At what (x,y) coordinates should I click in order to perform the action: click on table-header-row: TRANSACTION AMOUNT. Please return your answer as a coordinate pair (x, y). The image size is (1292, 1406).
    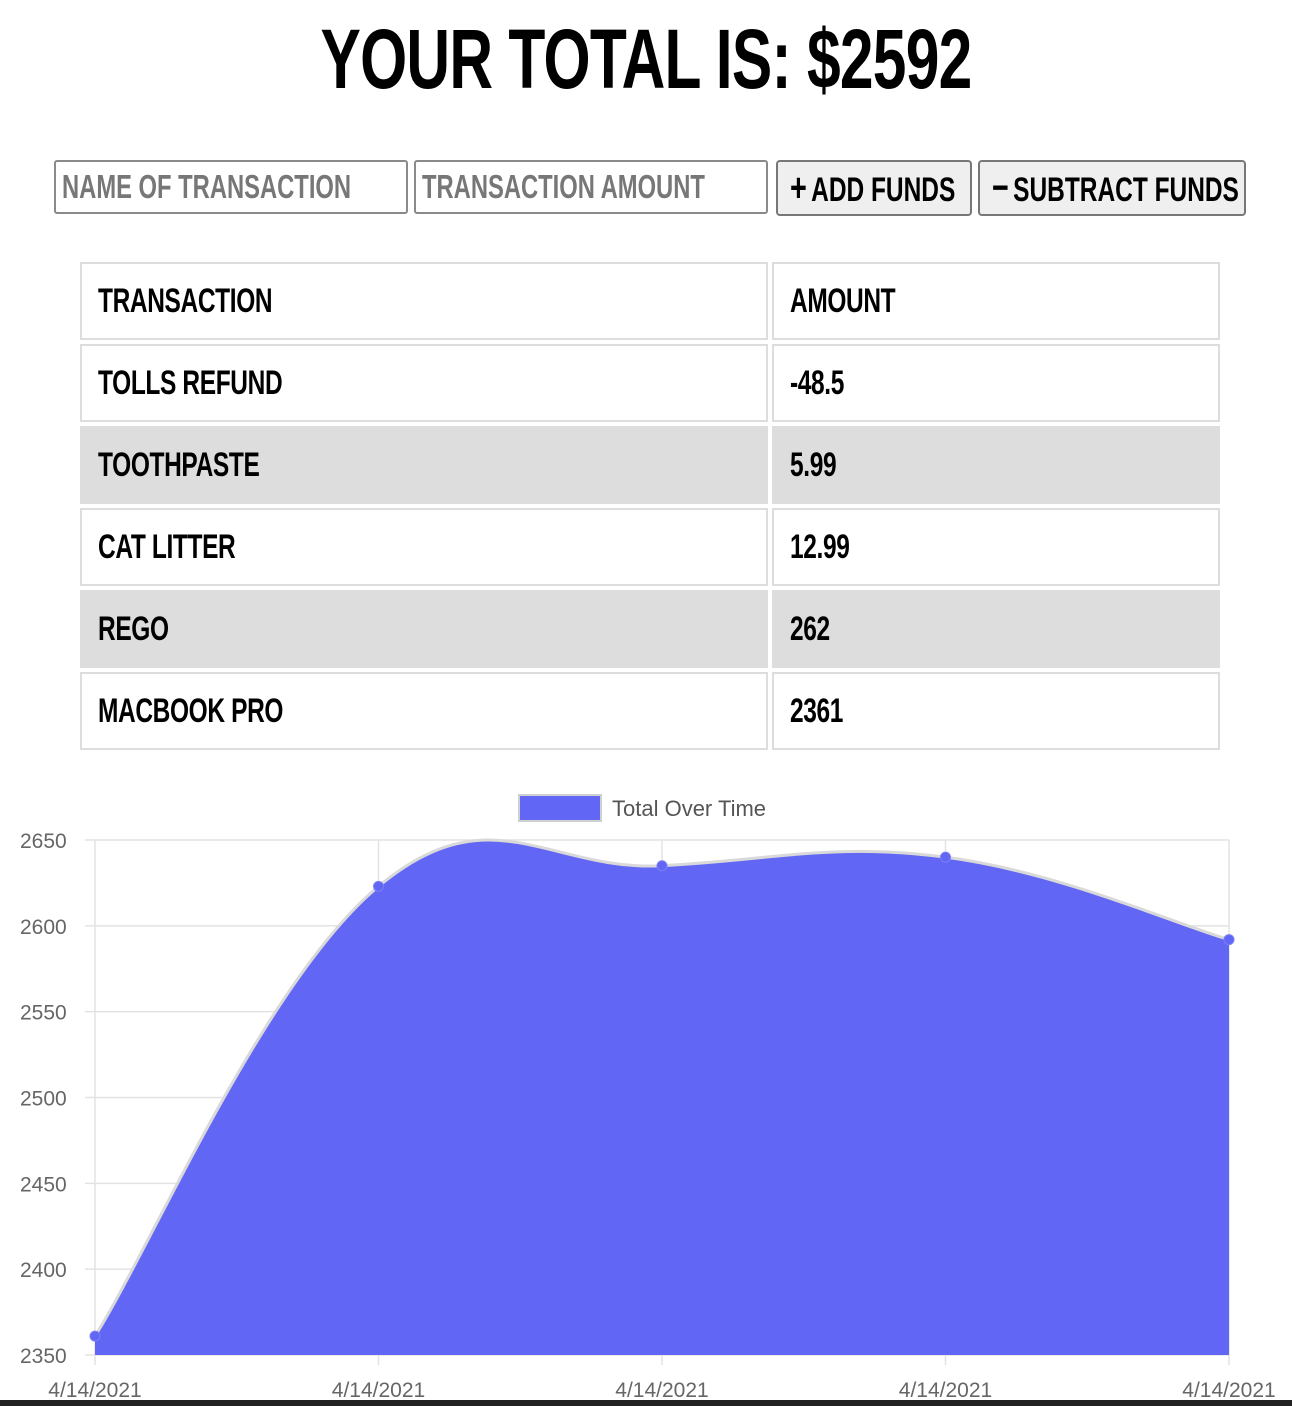
    Looking at the image, I should click on (650, 301).